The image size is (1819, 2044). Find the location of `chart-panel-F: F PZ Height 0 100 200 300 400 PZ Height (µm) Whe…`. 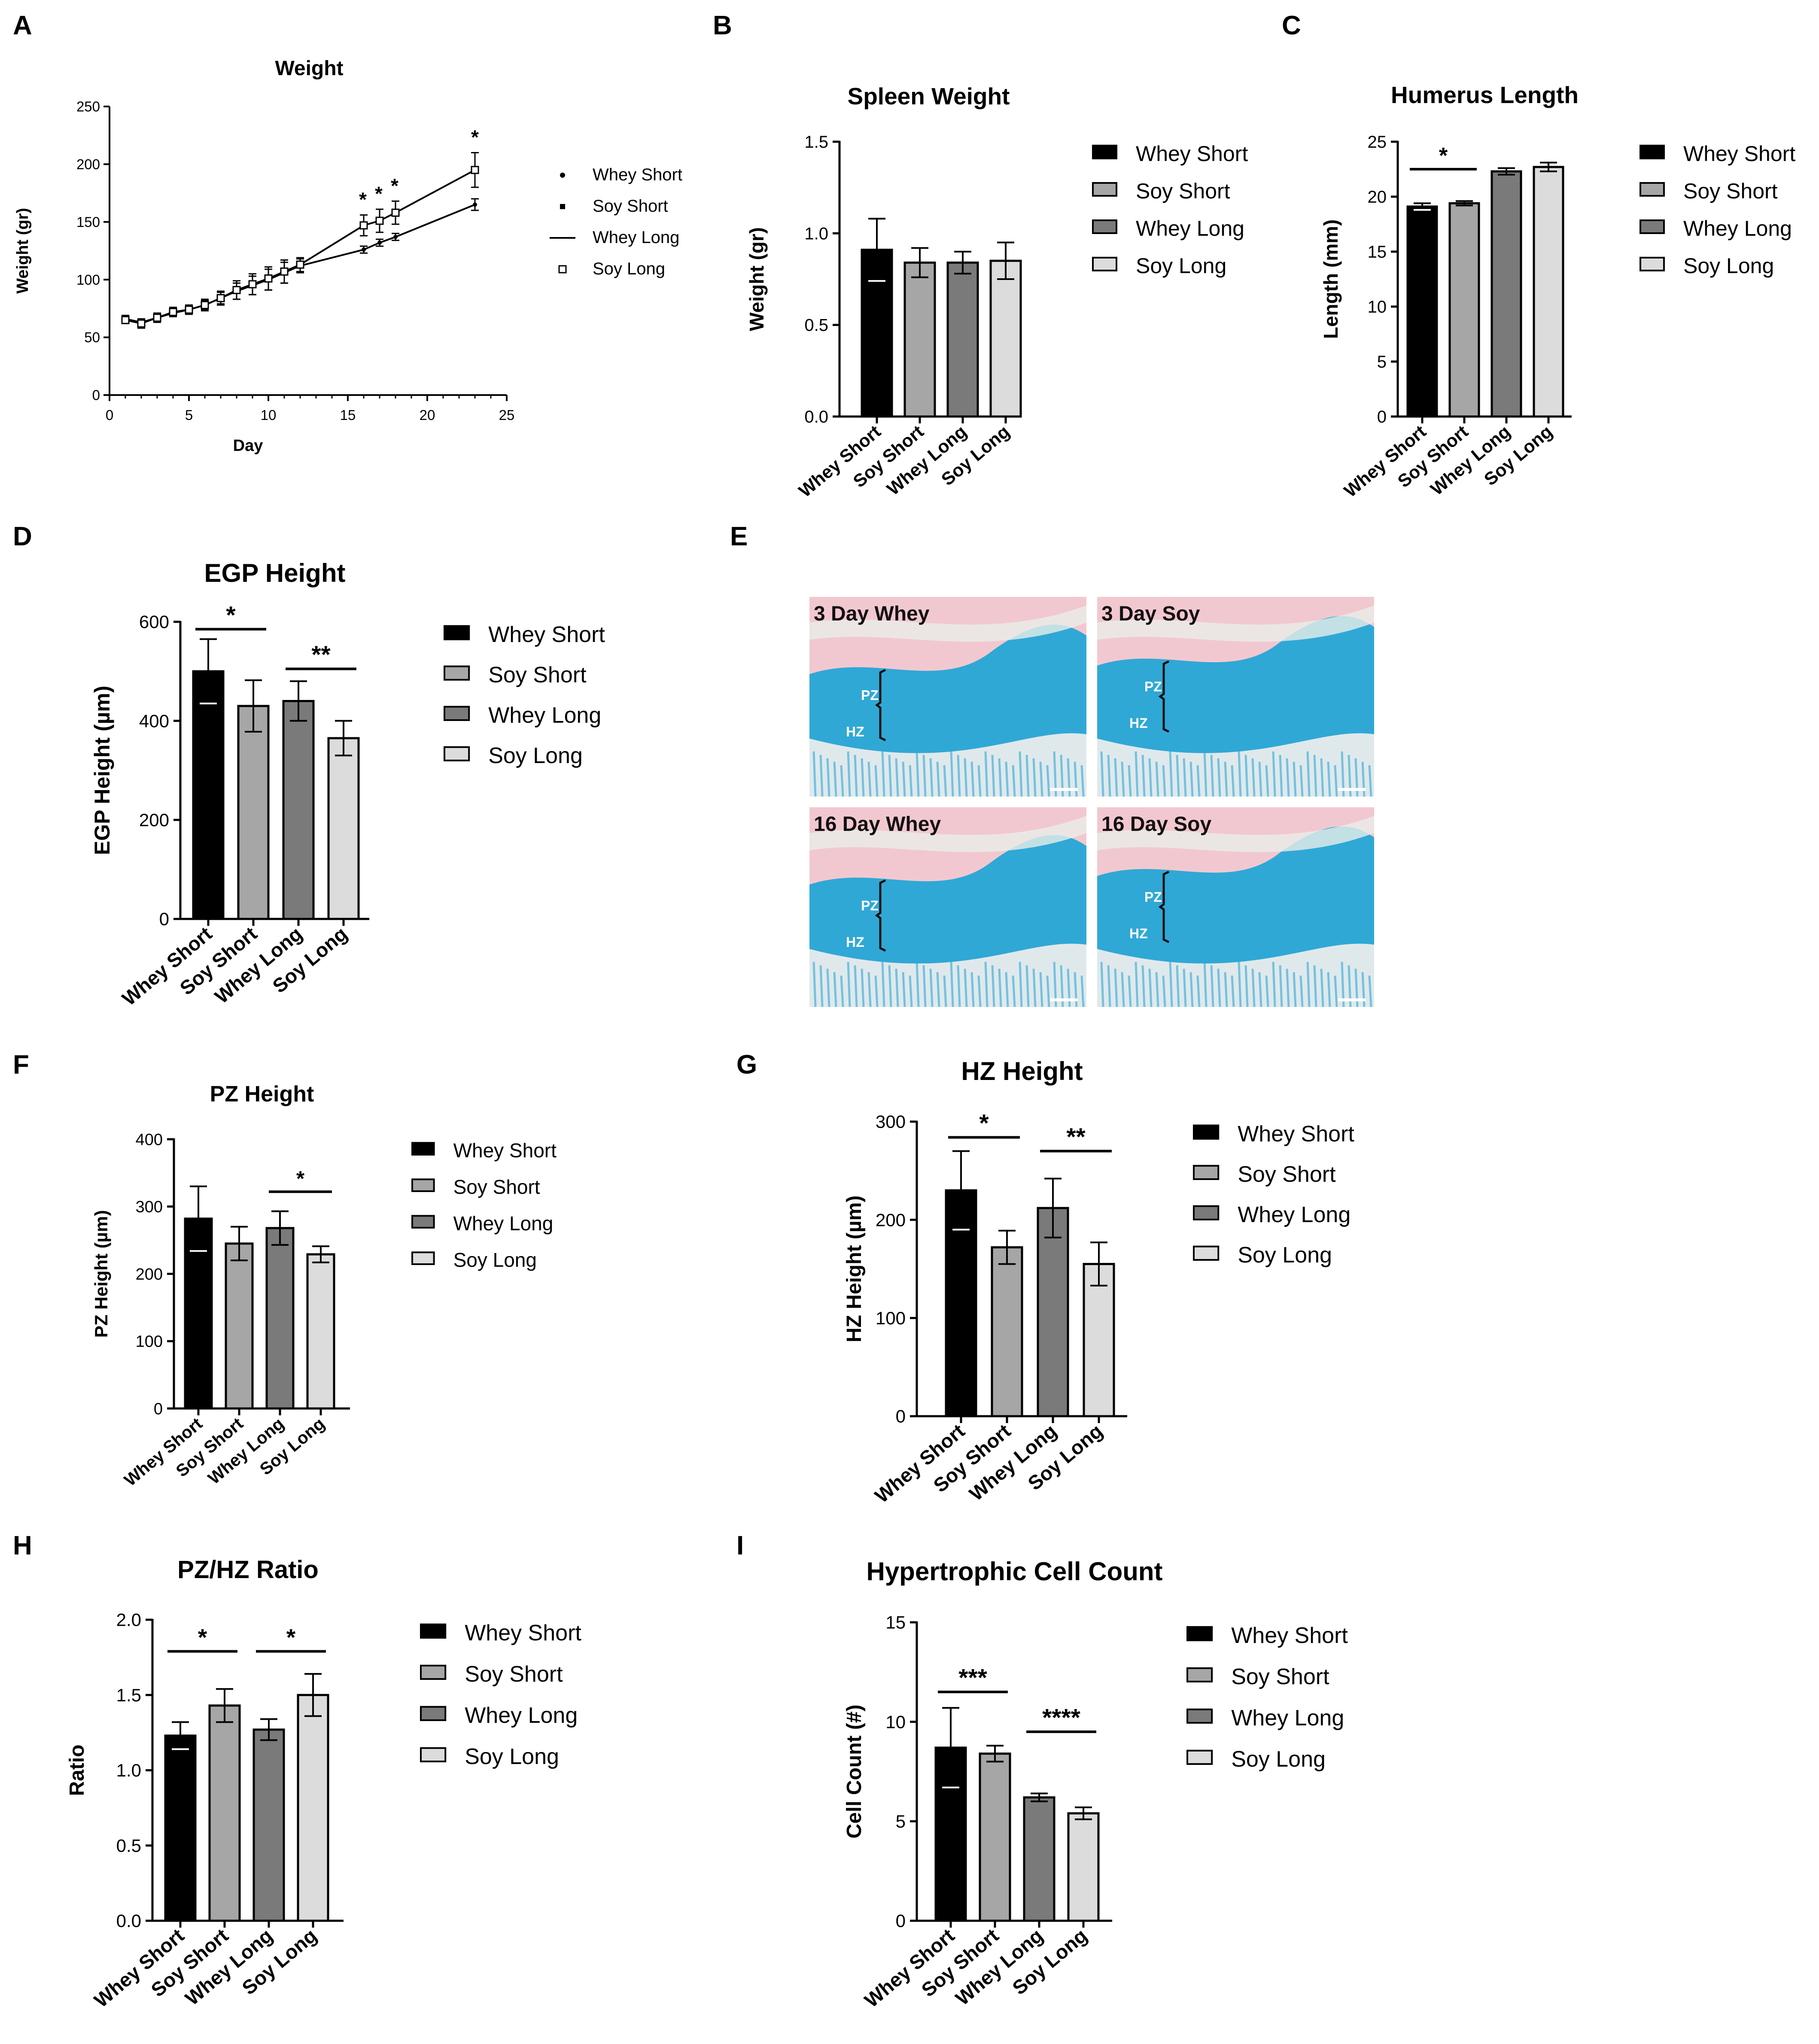

chart-panel-F: F PZ Height 0 100 200 300 400 PZ Height (µm) Whe… is located at coordinates (285, 1270).